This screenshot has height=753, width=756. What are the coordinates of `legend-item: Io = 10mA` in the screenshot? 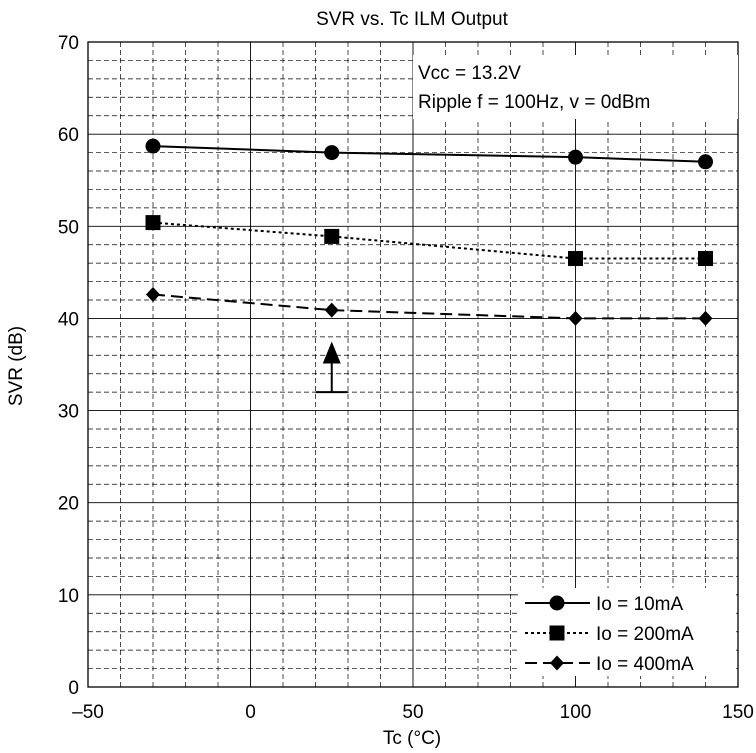 It's located at (604, 604).